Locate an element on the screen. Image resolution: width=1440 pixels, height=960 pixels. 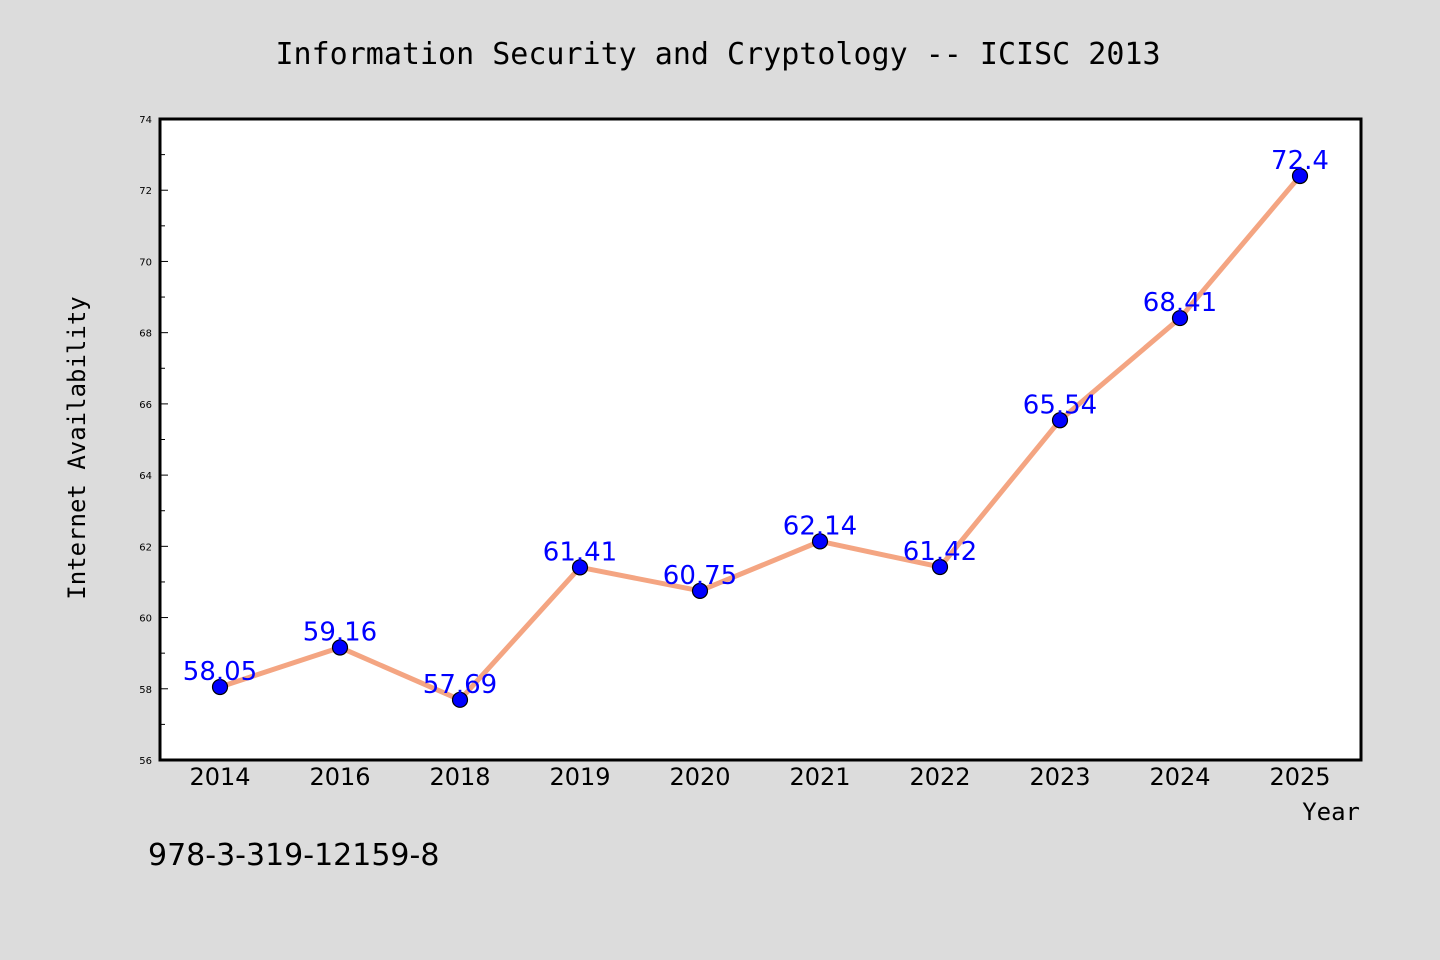
y-tick-label: 66 is located at coordinates (145, 405).